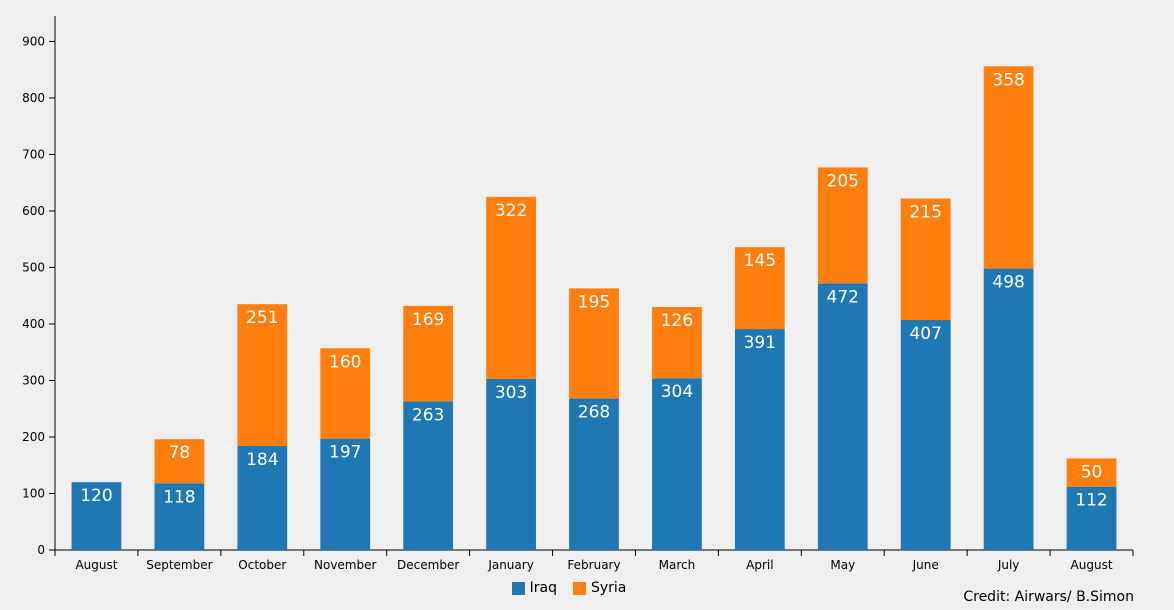 Image resolution: width=1174 pixels, height=610 pixels. Describe the element at coordinates (543, 588) in the screenshot. I see `legend-label-iraq: Iraq` at that location.